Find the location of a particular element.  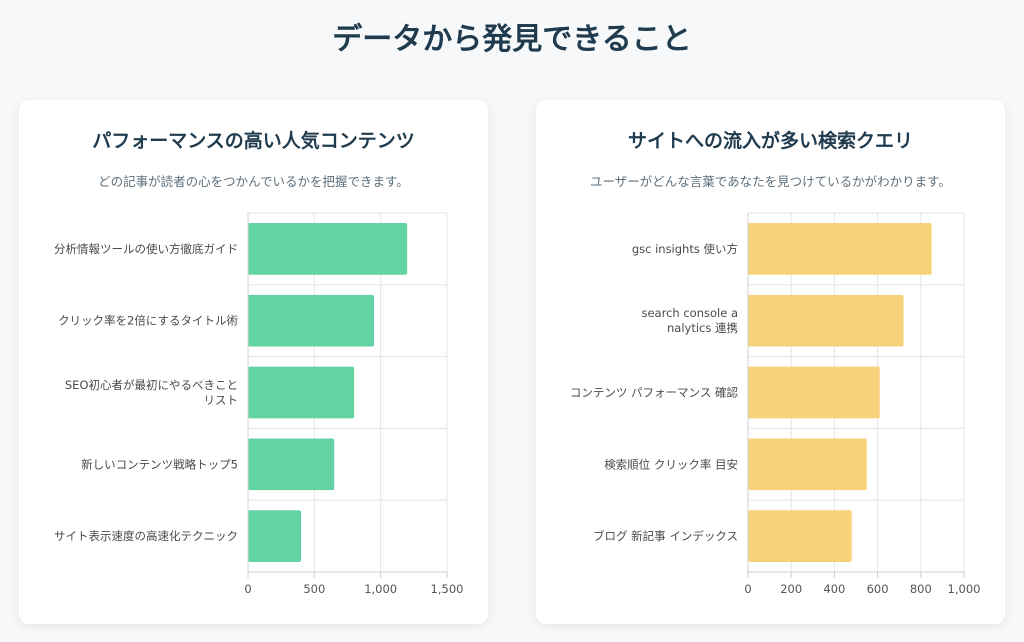

category-label-line: 分析情報ツールの使い方徹底ガイド is located at coordinates (146, 249).